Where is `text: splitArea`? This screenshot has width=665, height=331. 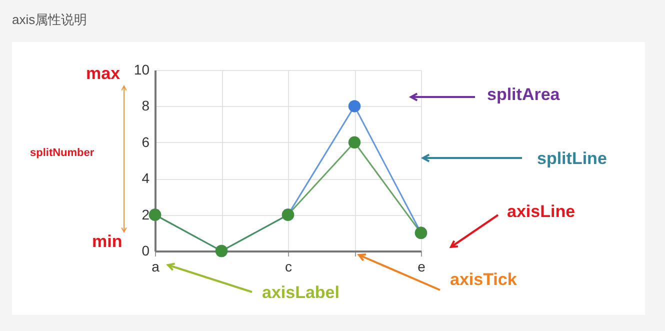 text: splitArea is located at coordinates (523, 95).